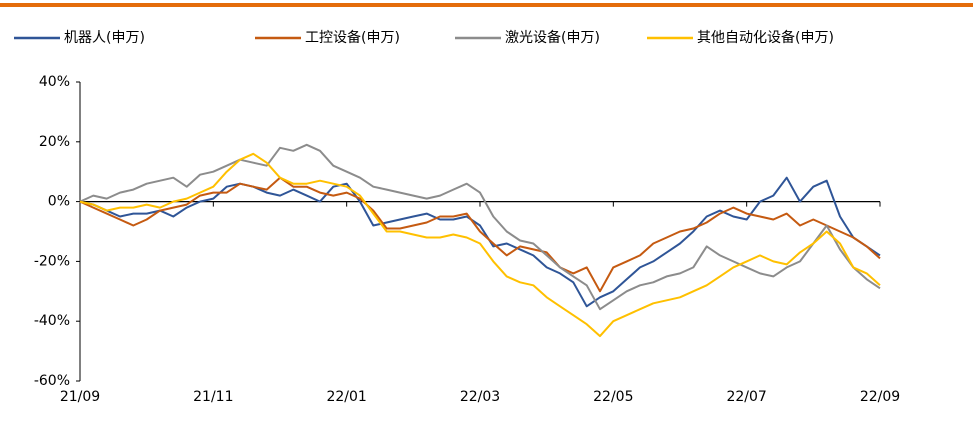 This screenshot has width=973, height=425. Describe the element at coordinates (54, 142) in the screenshot. I see `y-tick-label: 20%` at that location.